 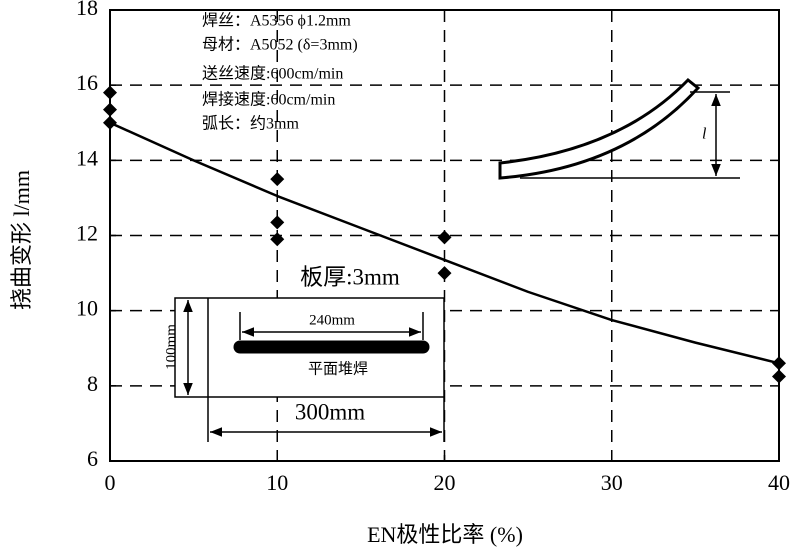 I want to click on y-tick-label: 14, so click(x=87, y=157).